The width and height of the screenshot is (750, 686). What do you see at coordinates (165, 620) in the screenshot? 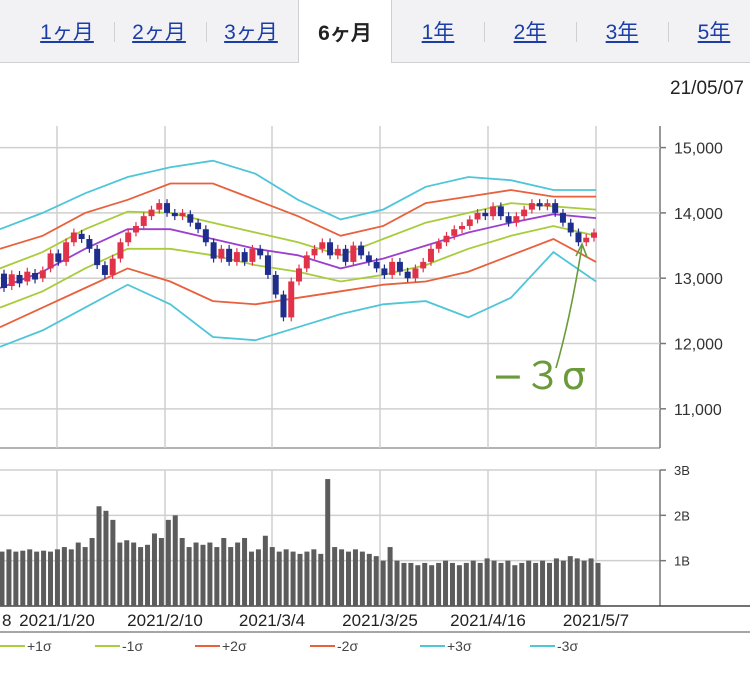
I see `date-tick-label: 2021/2/10` at bounding box center [165, 620].